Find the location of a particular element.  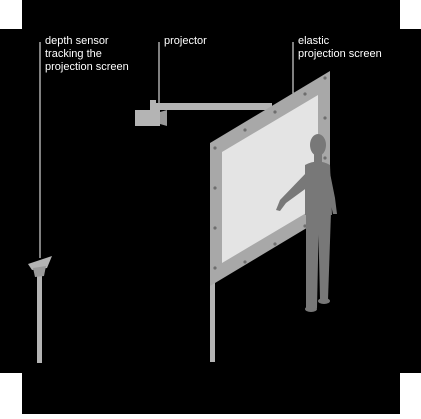

projector-label: projector is located at coordinates (185, 41).